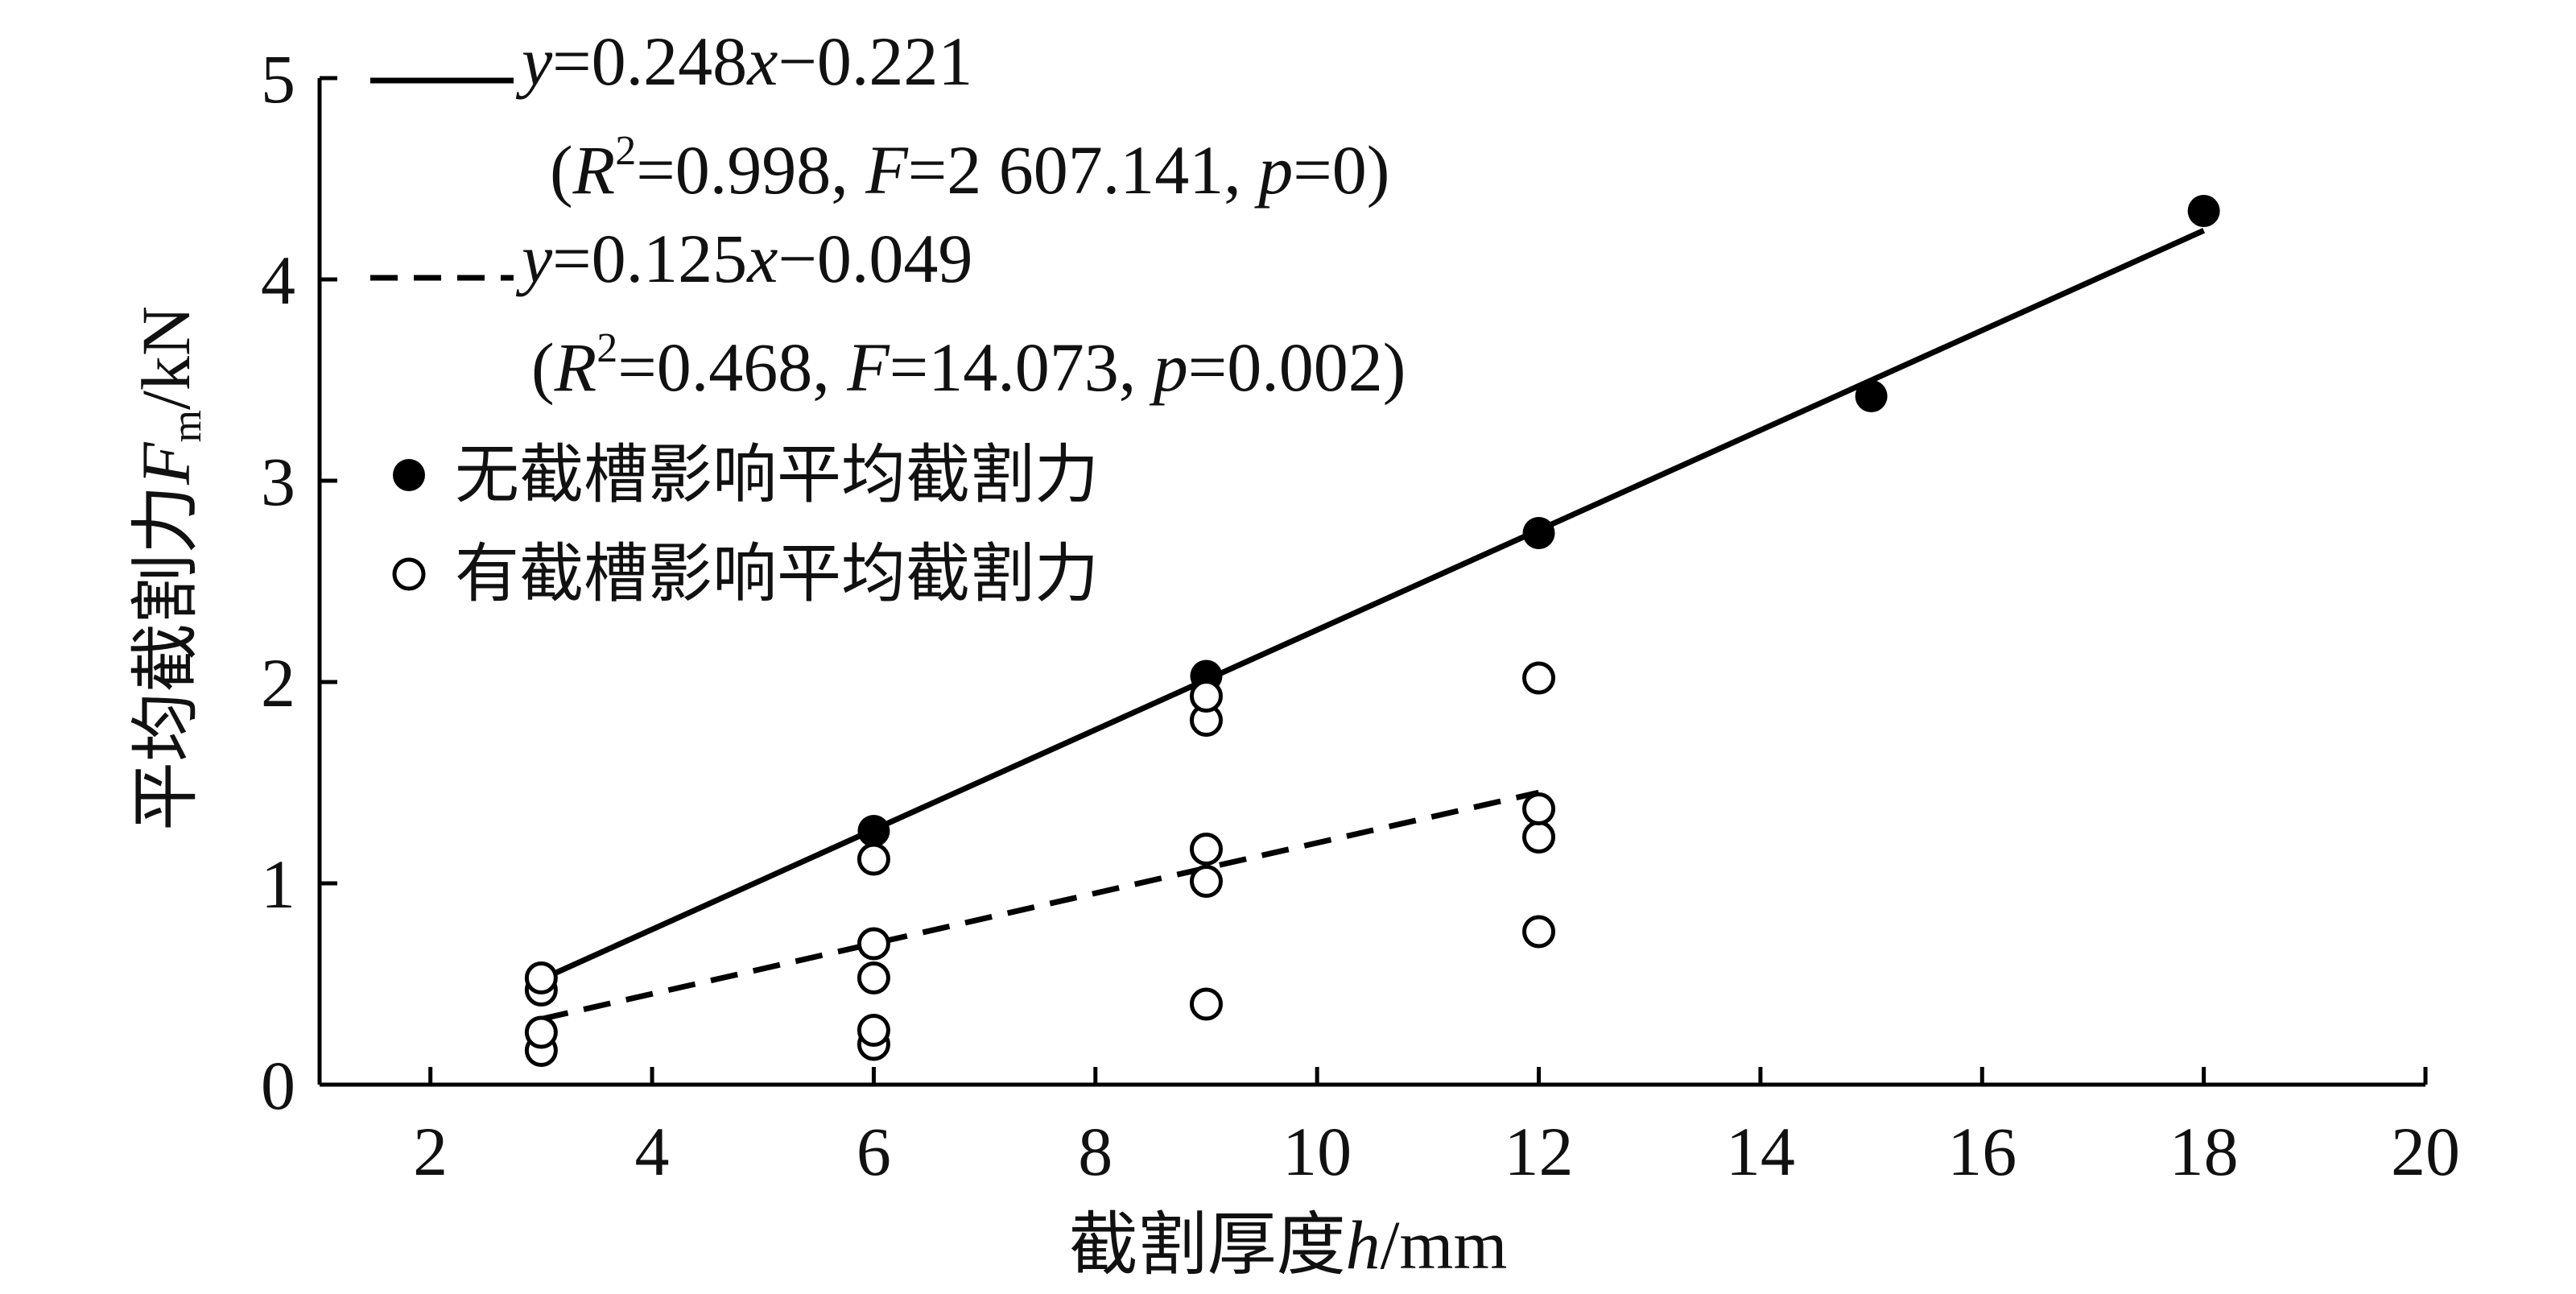 The image size is (2576, 1294). Describe the element at coordinates (409, 574) in the screenshot. I see `legend-open-marker` at that location.